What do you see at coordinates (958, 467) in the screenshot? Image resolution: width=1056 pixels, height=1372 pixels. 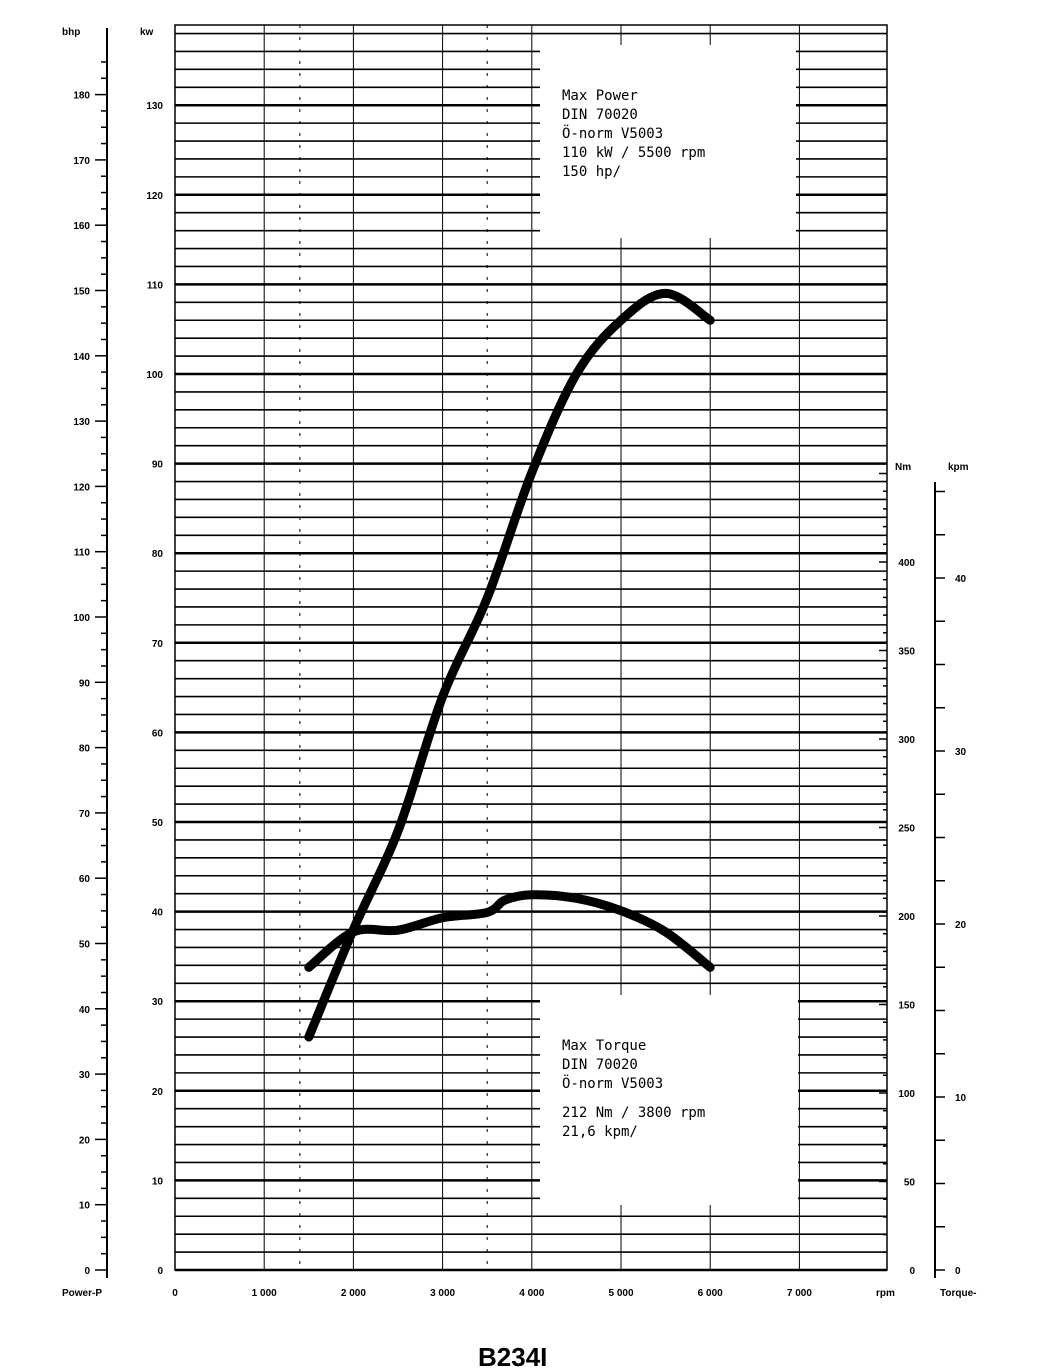 I see `kpm-axis-label: kpm` at bounding box center [958, 467].